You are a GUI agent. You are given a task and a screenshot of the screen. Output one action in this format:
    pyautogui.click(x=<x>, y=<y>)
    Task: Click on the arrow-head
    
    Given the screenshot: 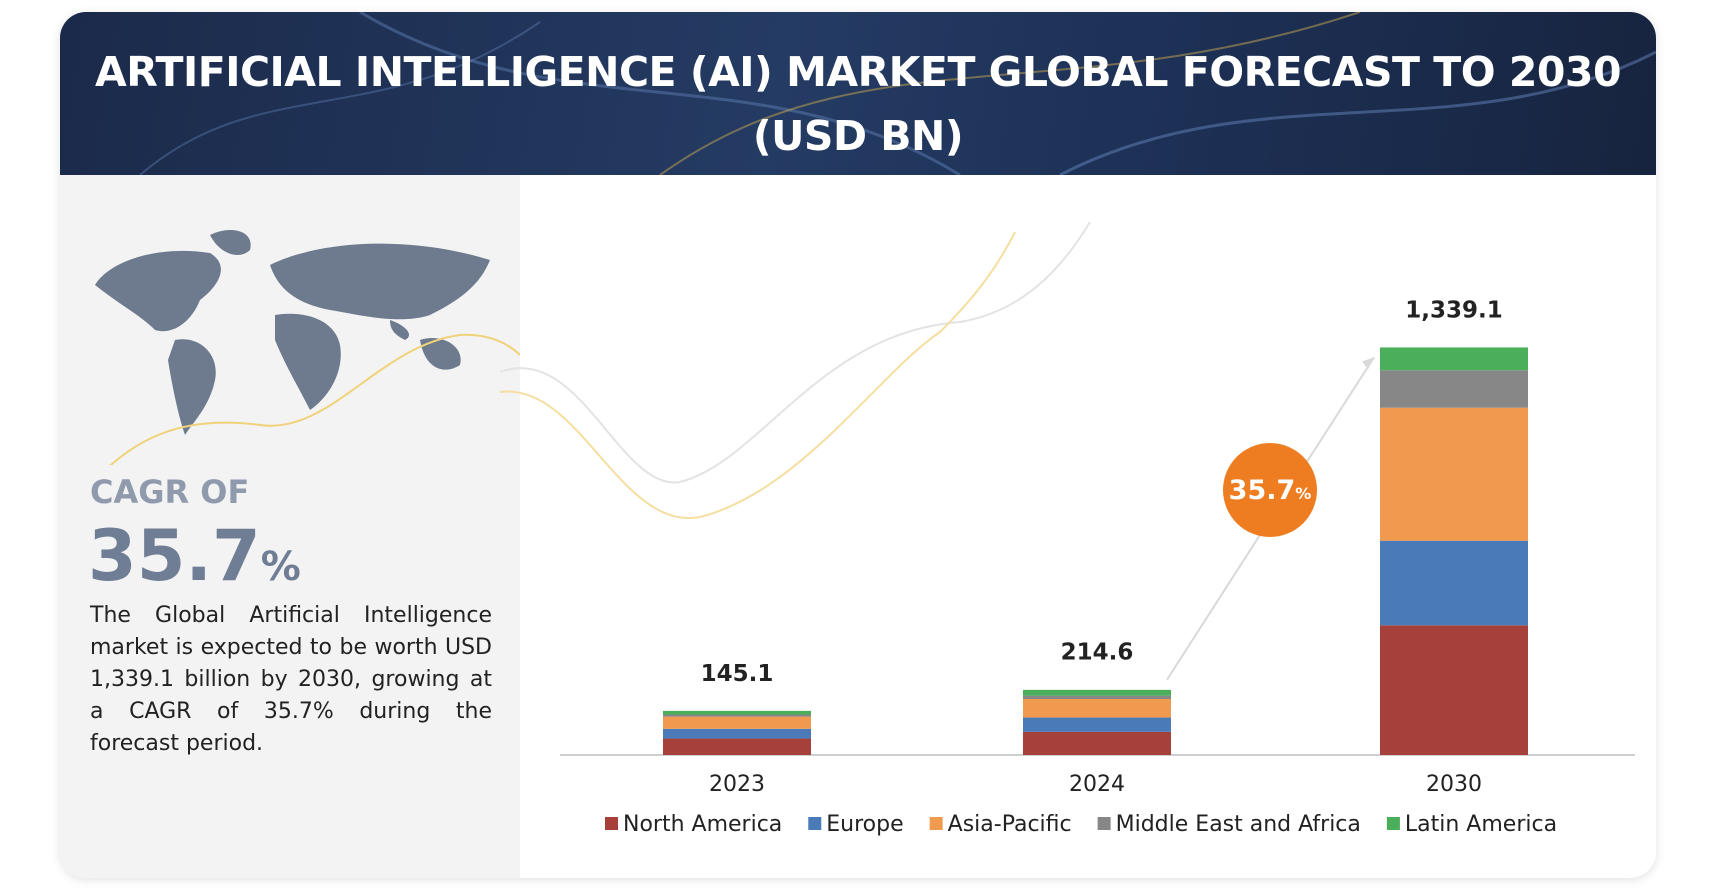 What is the action you would take?
    pyautogui.click(x=1368, y=363)
    